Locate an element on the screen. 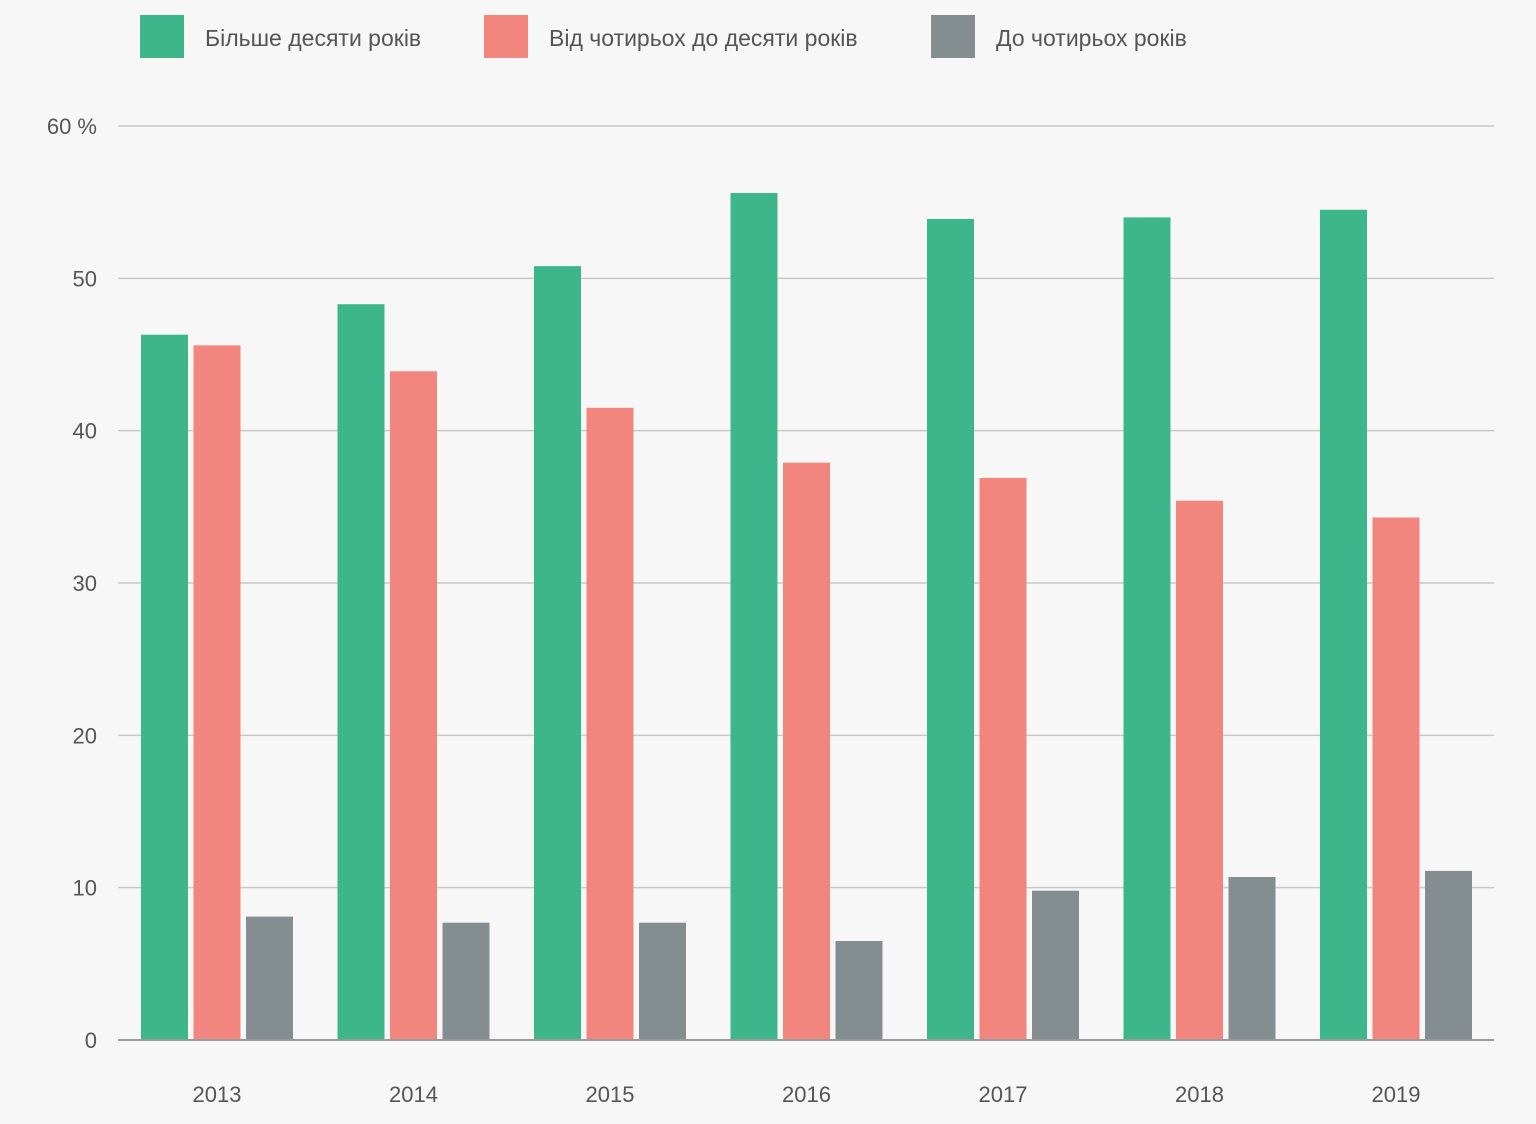 Image resolution: width=1536 pixels, height=1124 pixels. x-tick-label: 2019 is located at coordinates (1396, 1094).